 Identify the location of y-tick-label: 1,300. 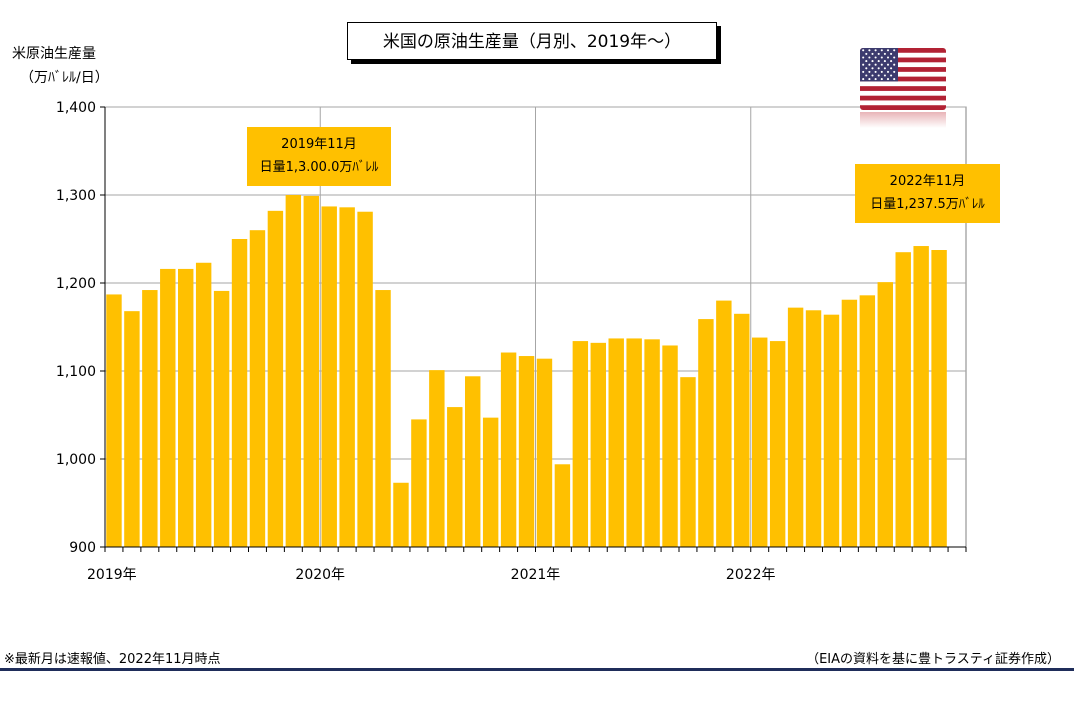
(76, 196).